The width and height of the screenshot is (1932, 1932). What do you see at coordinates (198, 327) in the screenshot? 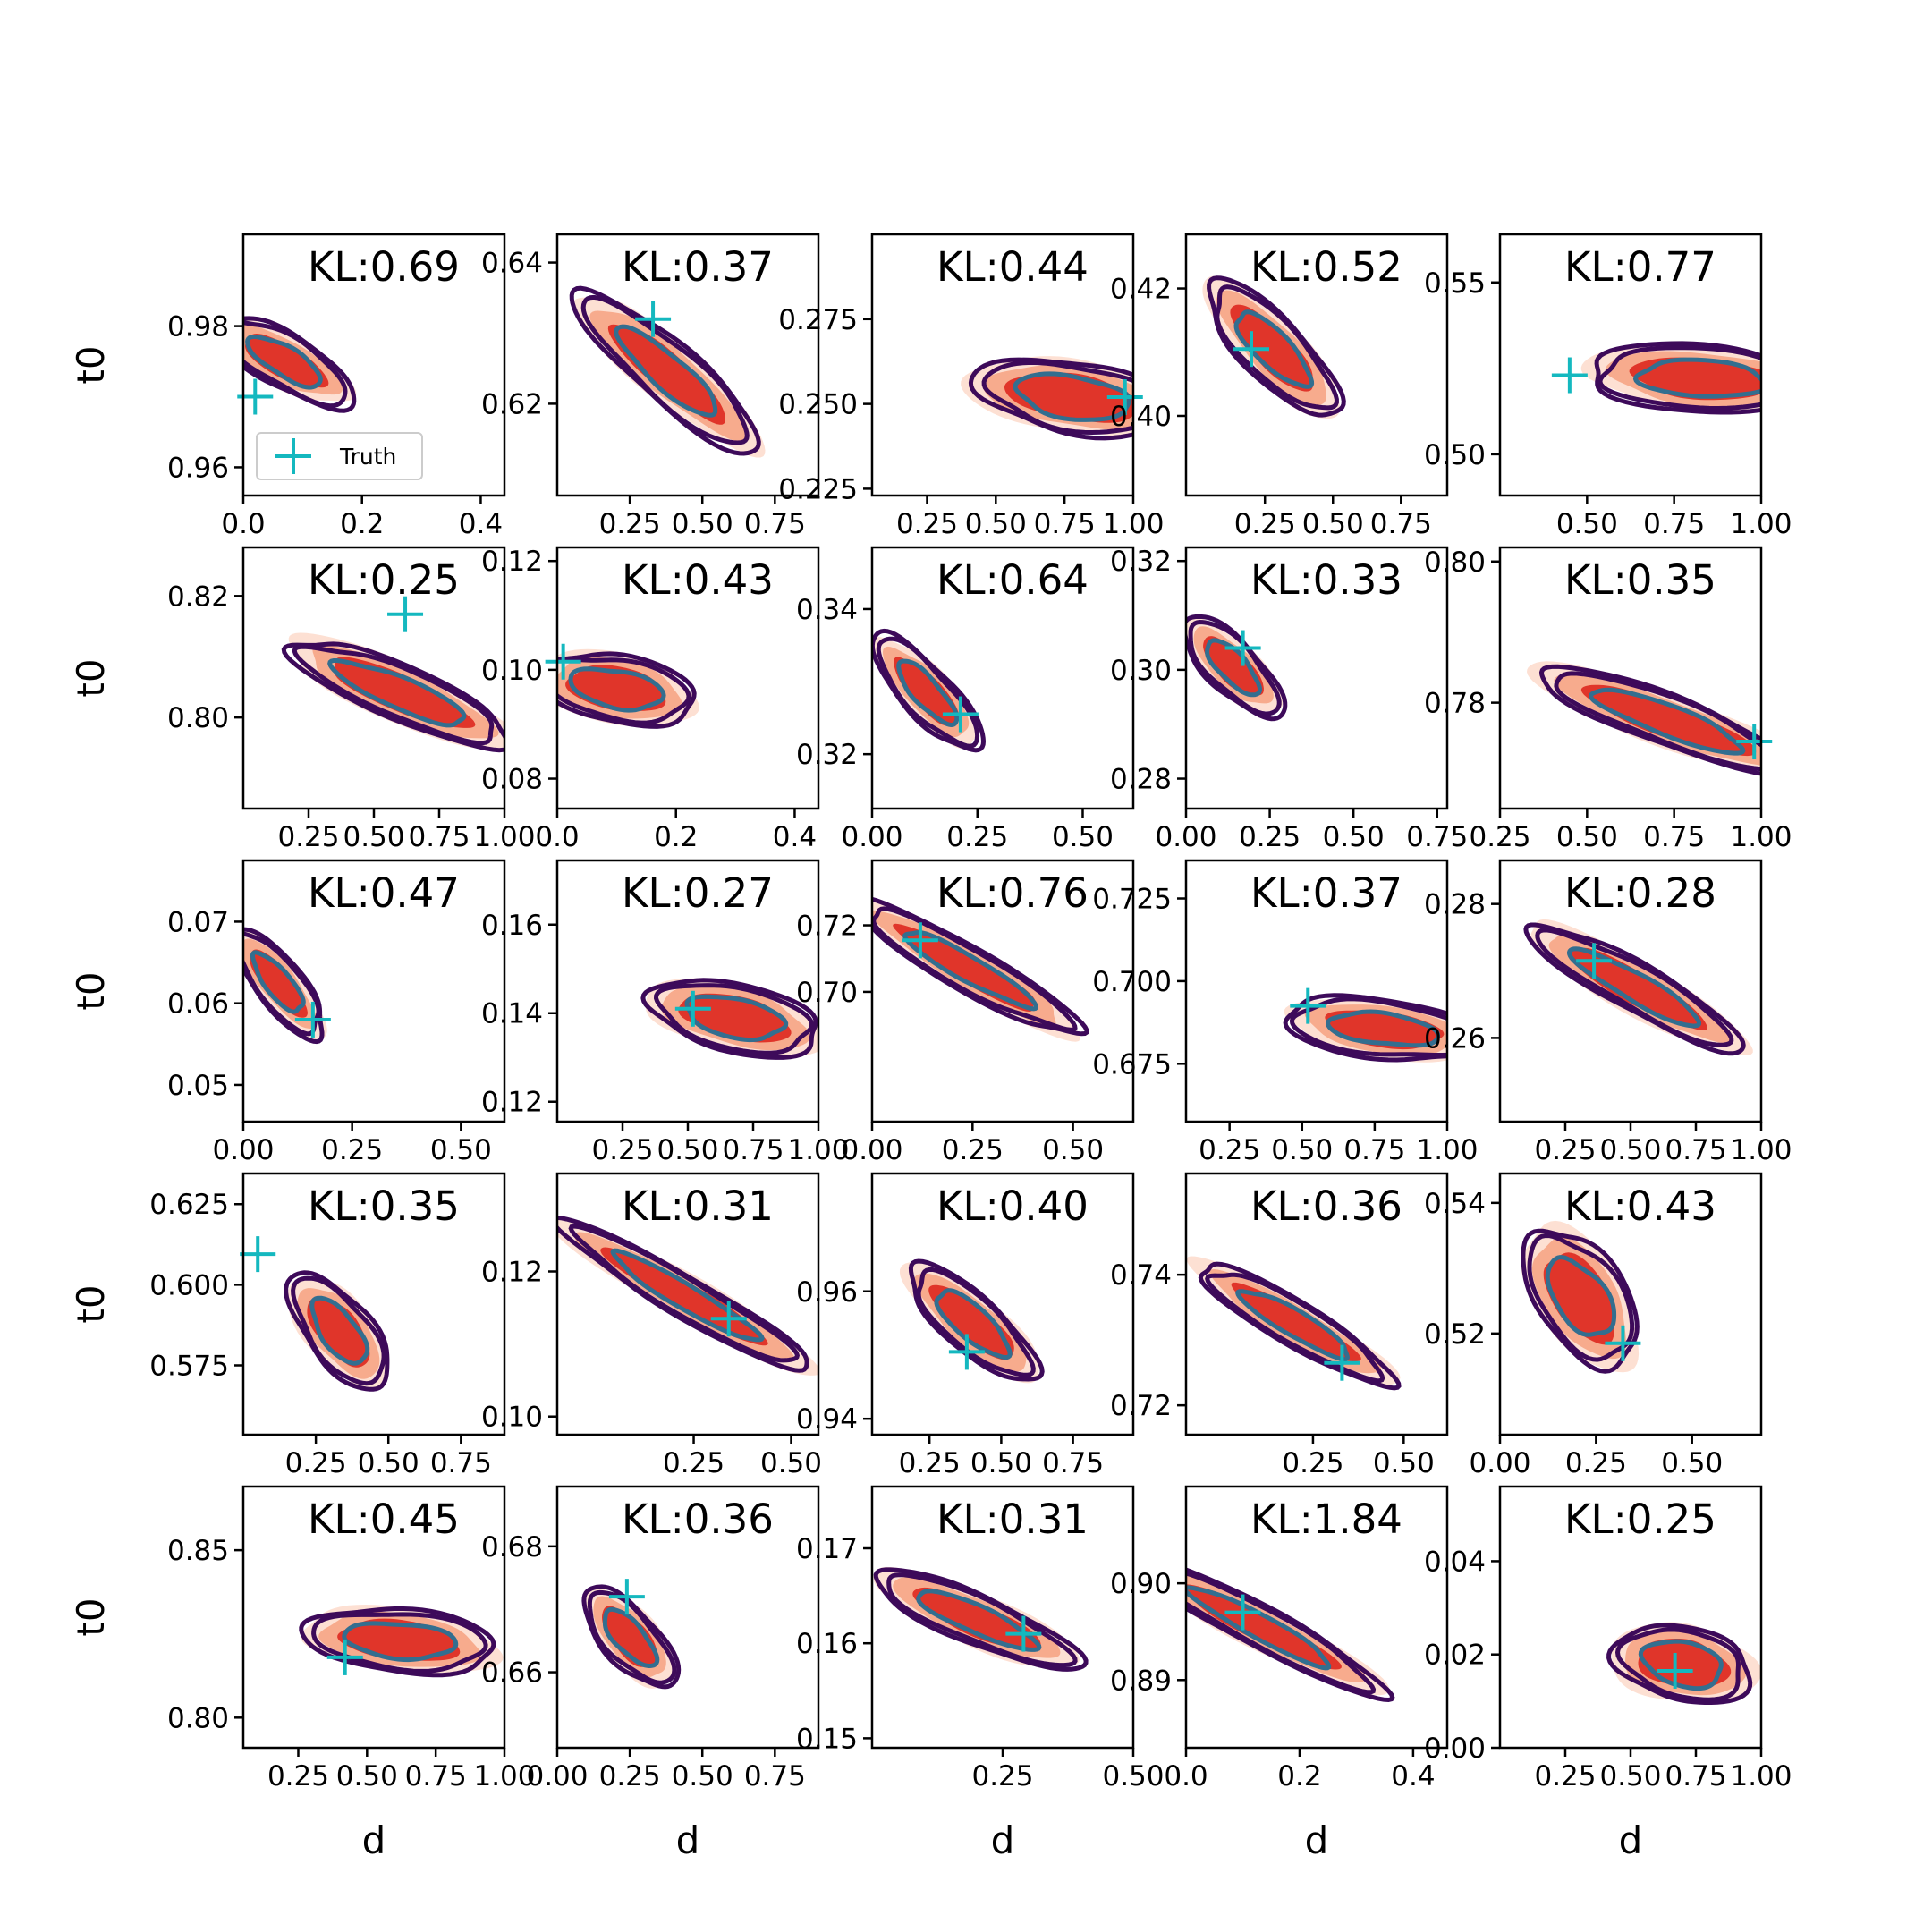
I see `y-tick-label: 0.98` at bounding box center [198, 327].